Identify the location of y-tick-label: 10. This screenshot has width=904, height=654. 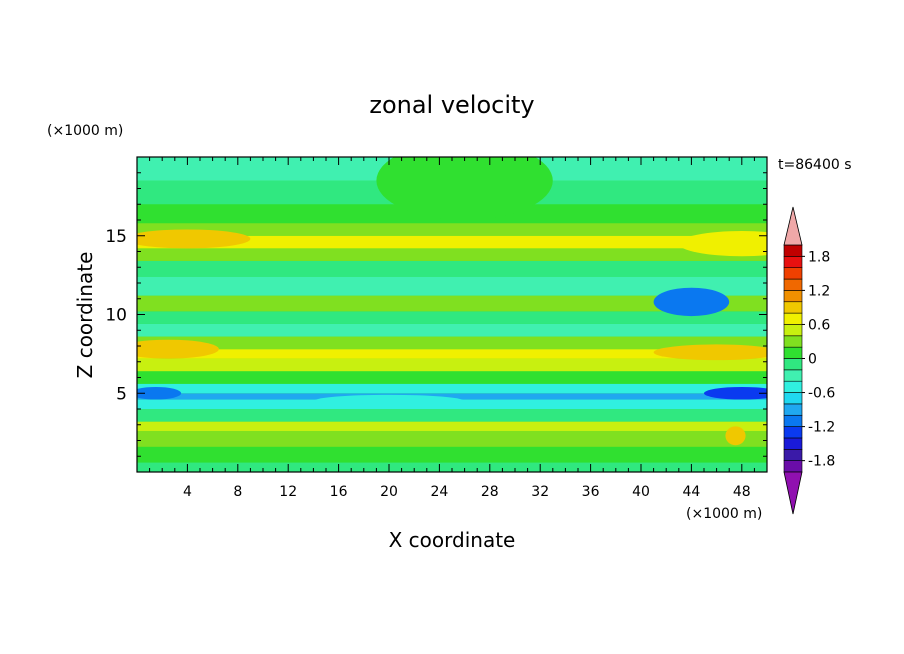
(116, 316).